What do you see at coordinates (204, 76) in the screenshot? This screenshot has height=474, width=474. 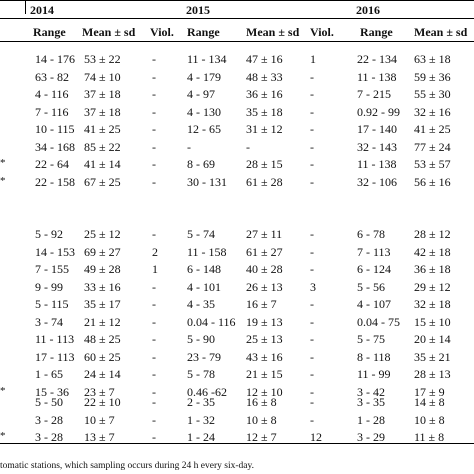 I see `cell-range-2015: 4 - 179` at bounding box center [204, 76].